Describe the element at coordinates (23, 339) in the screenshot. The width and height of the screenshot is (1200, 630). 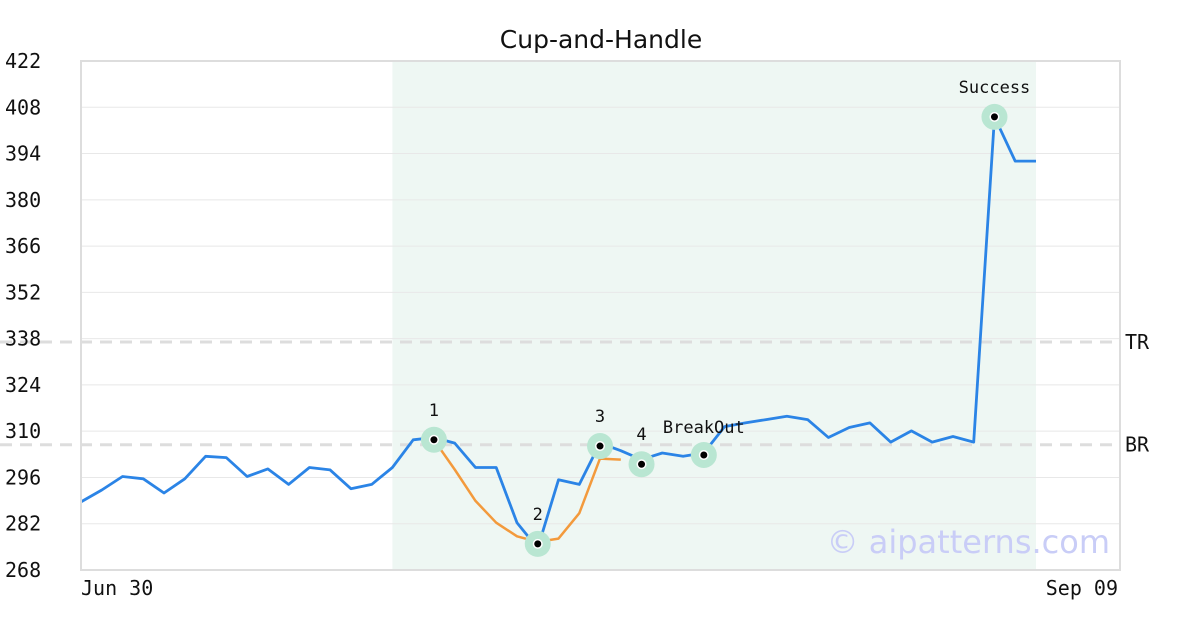
I see `y-tick-label: 338` at that location.